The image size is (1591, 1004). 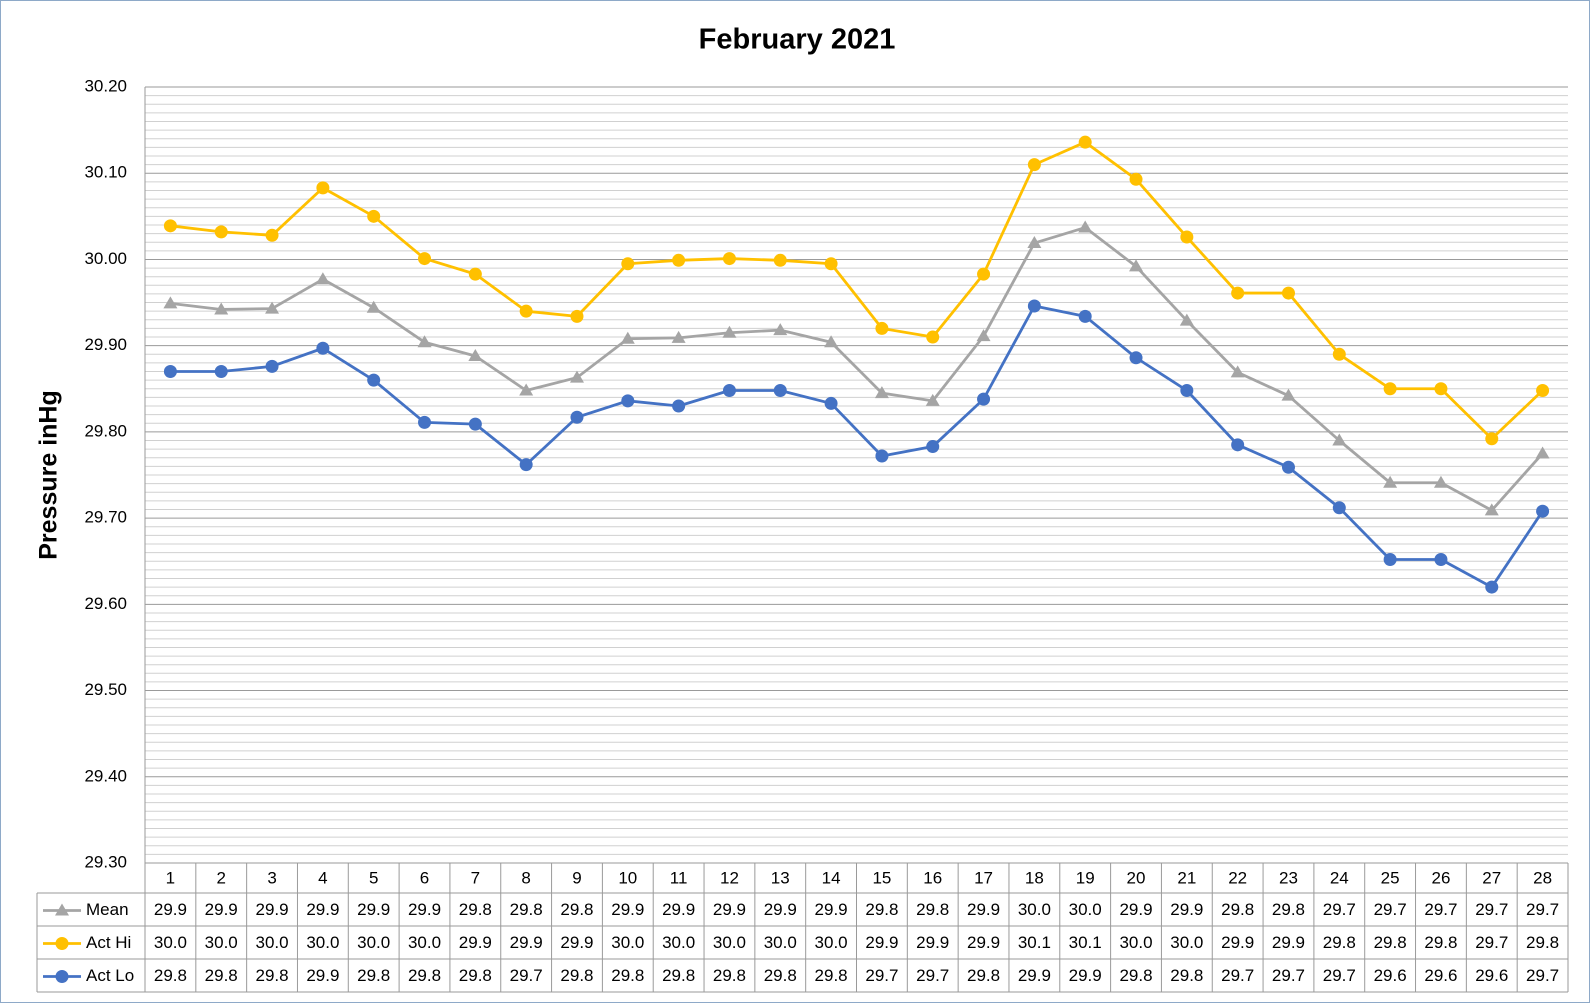 What do you see at coordinates (1440, 877) in the screenshot?
I see `x-tick-label: 26` at bounding box center [1440, 877].